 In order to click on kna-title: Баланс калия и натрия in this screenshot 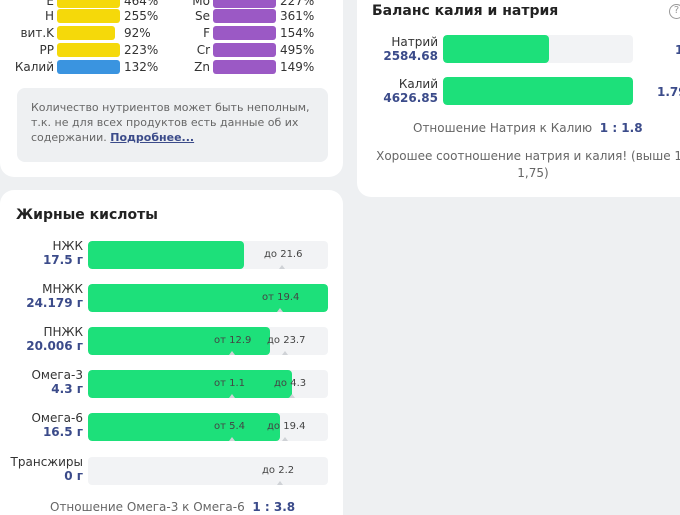, I will do `click(465, 11)`.